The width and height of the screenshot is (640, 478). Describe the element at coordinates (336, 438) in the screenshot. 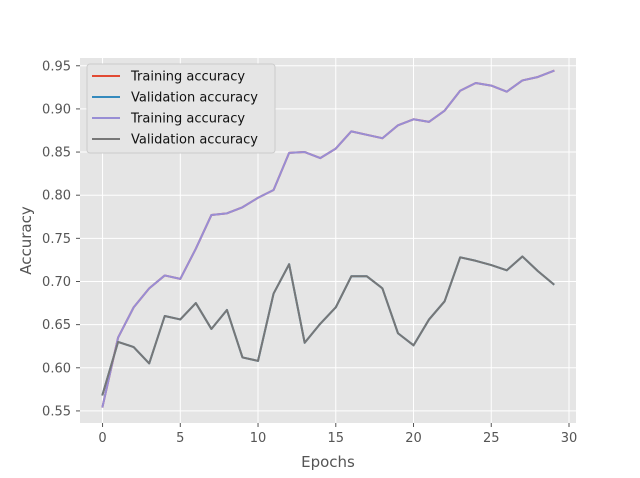

I see `x-tick-label: 15` at that location.